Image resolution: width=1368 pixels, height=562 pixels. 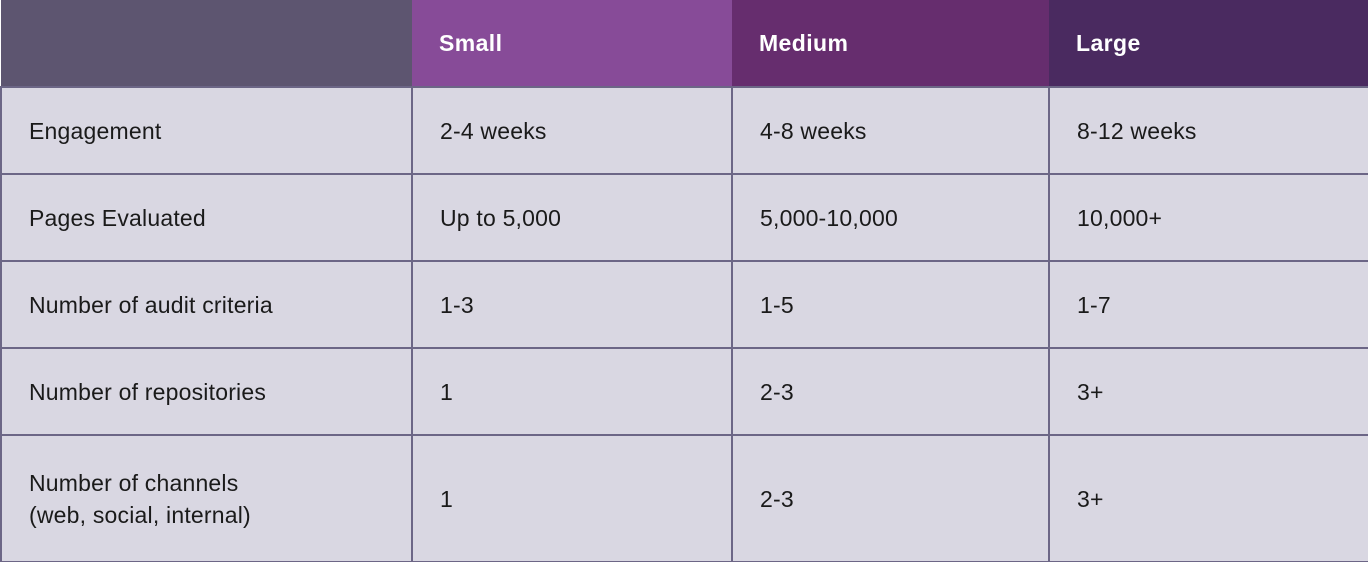 I want to click on value-cell-large: 8-12 weeks, so click(x=1208, y=130).